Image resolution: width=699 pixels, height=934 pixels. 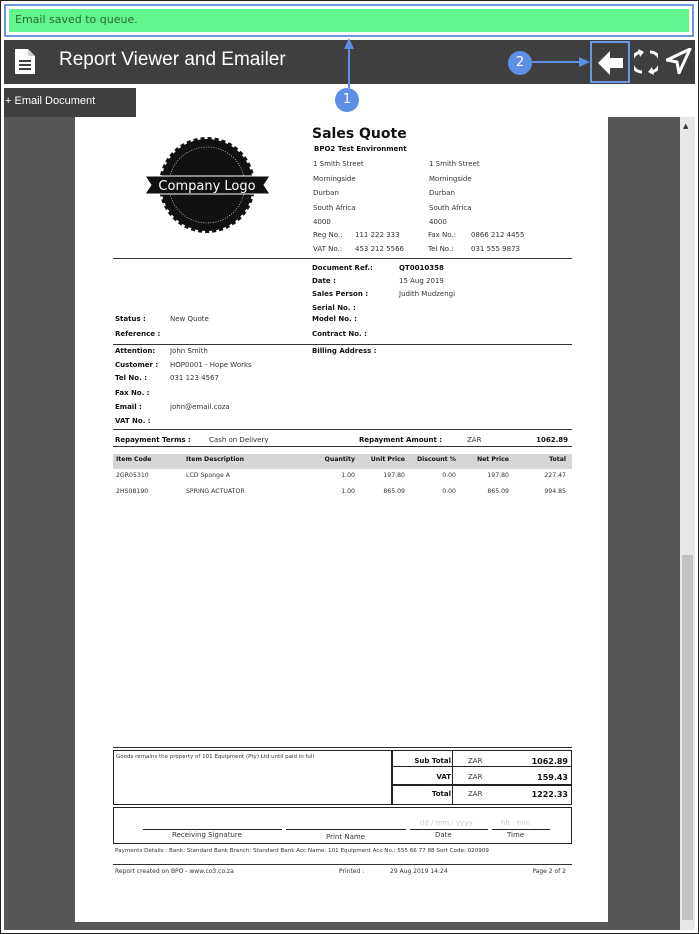 What do you see at coordinates (206, 186) in the screenshot?
I see `svg-text: Company Logo` at bounding box center [206, 186].